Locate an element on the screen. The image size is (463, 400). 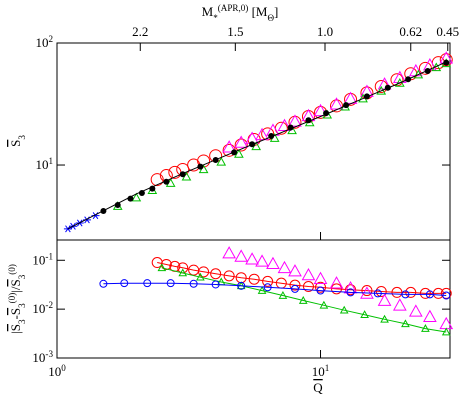
x-axis-label: Q is located at coordinates (318, 387).